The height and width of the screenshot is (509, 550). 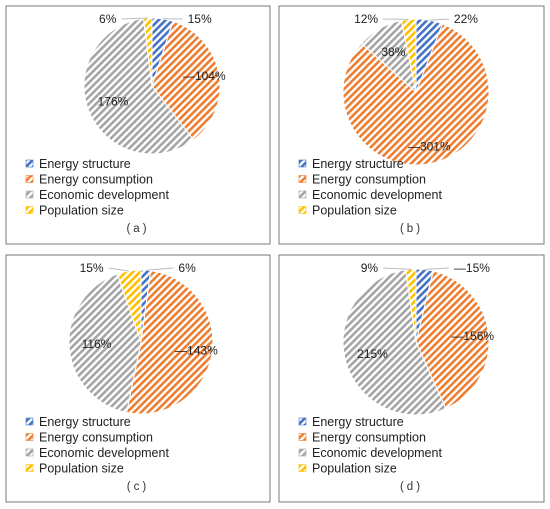 I want to click on value-label-energy-structure: 15%, so click(x=200, y=19).